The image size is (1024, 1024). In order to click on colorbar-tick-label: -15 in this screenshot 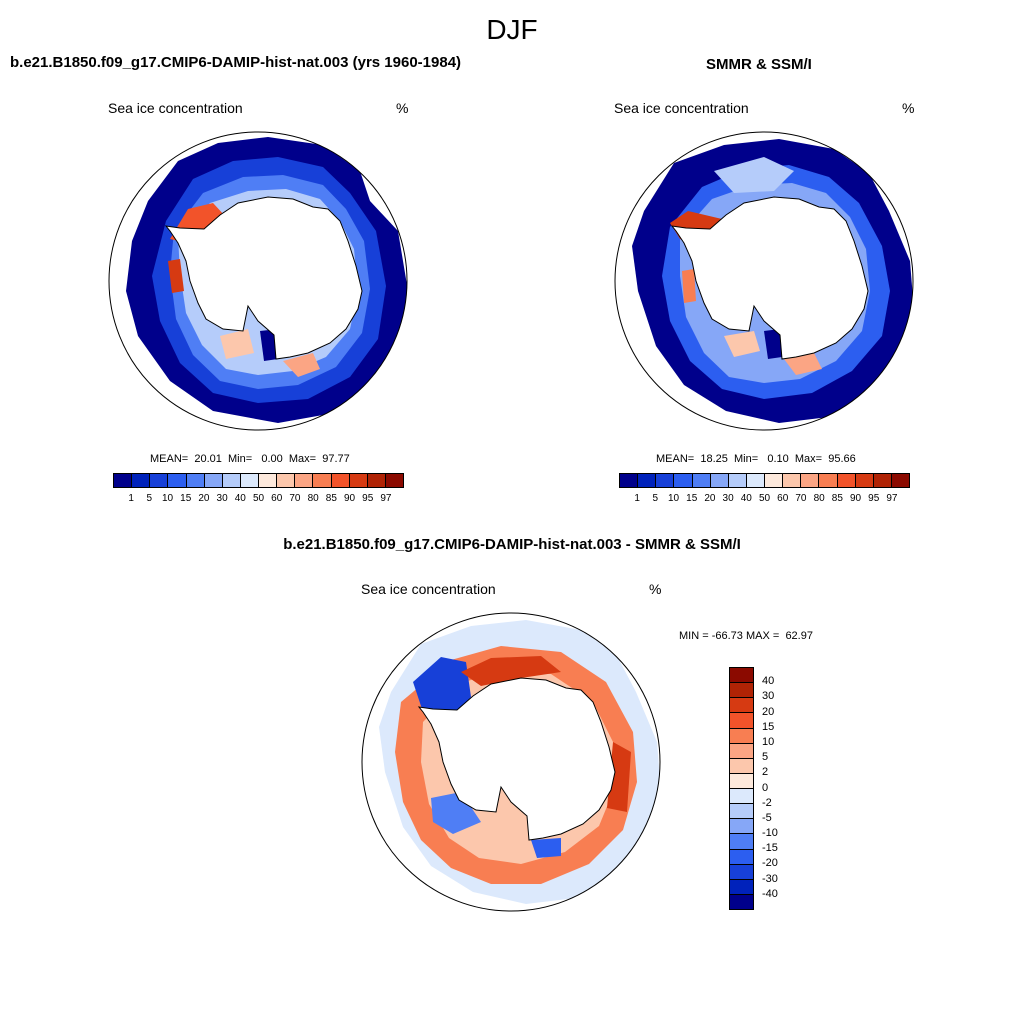, I will do `click(770, 848)`.